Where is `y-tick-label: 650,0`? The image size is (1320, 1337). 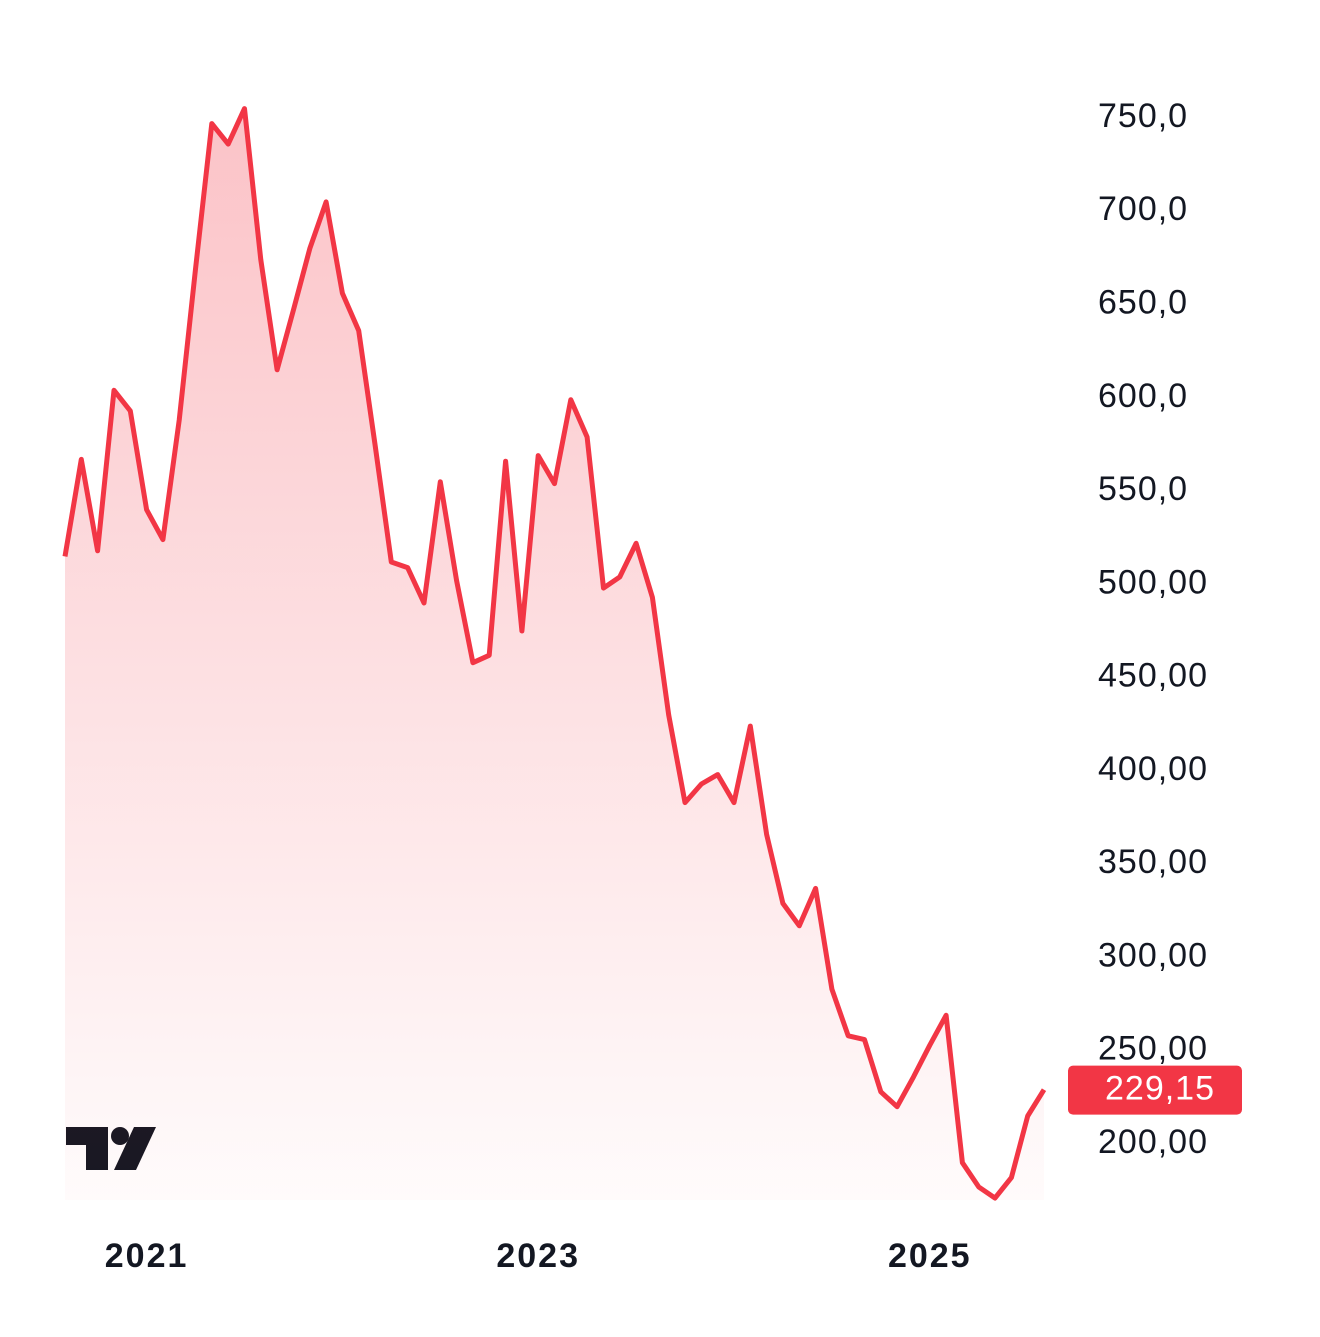 y-tick-label: 650,0 is located at coordinates (1143, 303).